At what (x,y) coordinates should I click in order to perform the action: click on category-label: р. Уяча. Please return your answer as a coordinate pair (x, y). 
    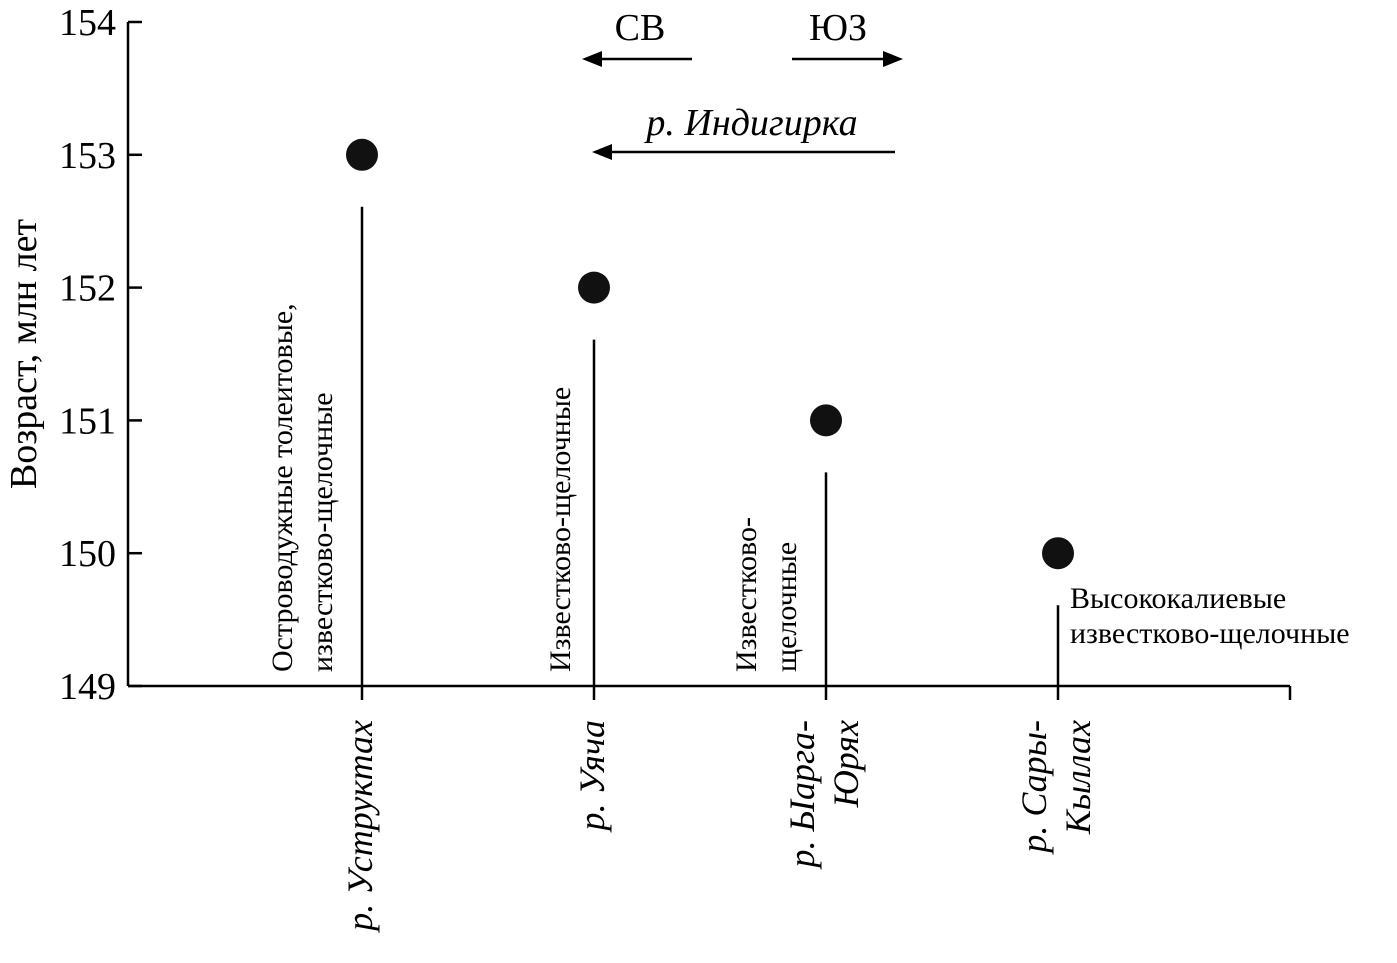
    Looking at the image, I should click on (592, 776).